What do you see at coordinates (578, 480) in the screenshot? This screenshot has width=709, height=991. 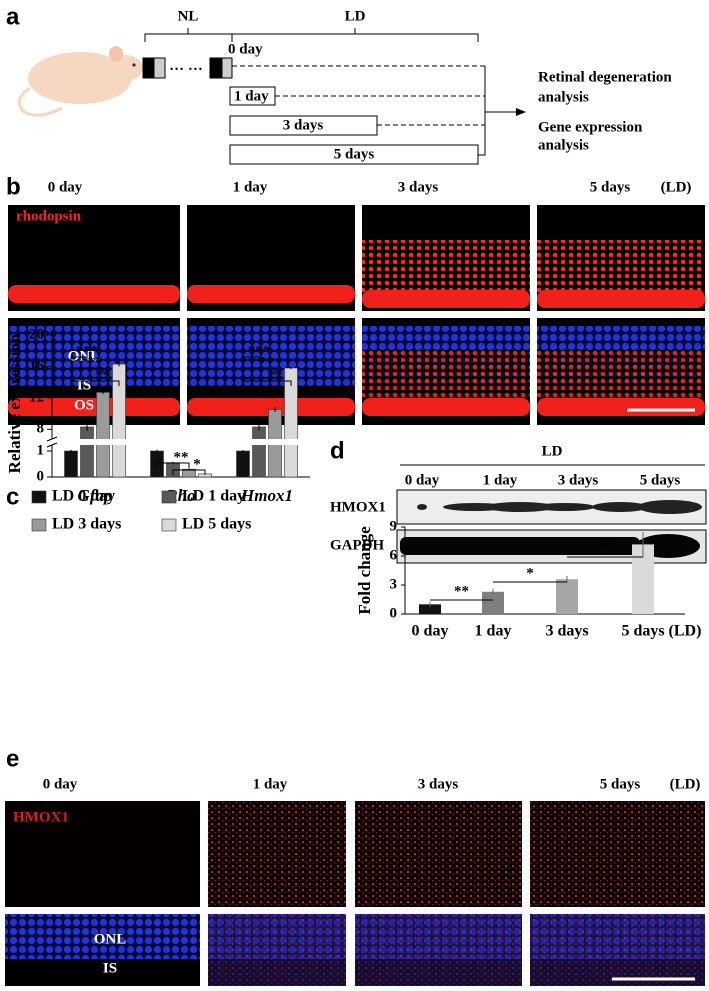 I see `lane-label: 3 days` at bounding box center [578, 480].